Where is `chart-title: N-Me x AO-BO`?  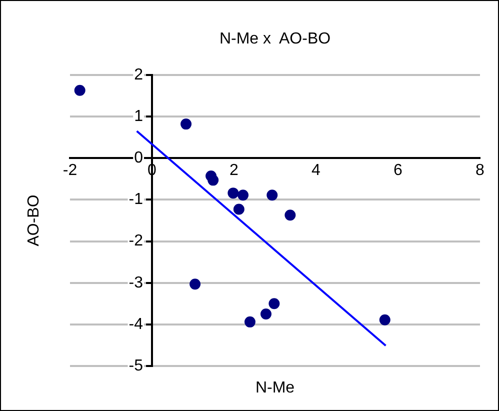 chart-title: N-Me x AO-BO is located at coordinates (275, 39).